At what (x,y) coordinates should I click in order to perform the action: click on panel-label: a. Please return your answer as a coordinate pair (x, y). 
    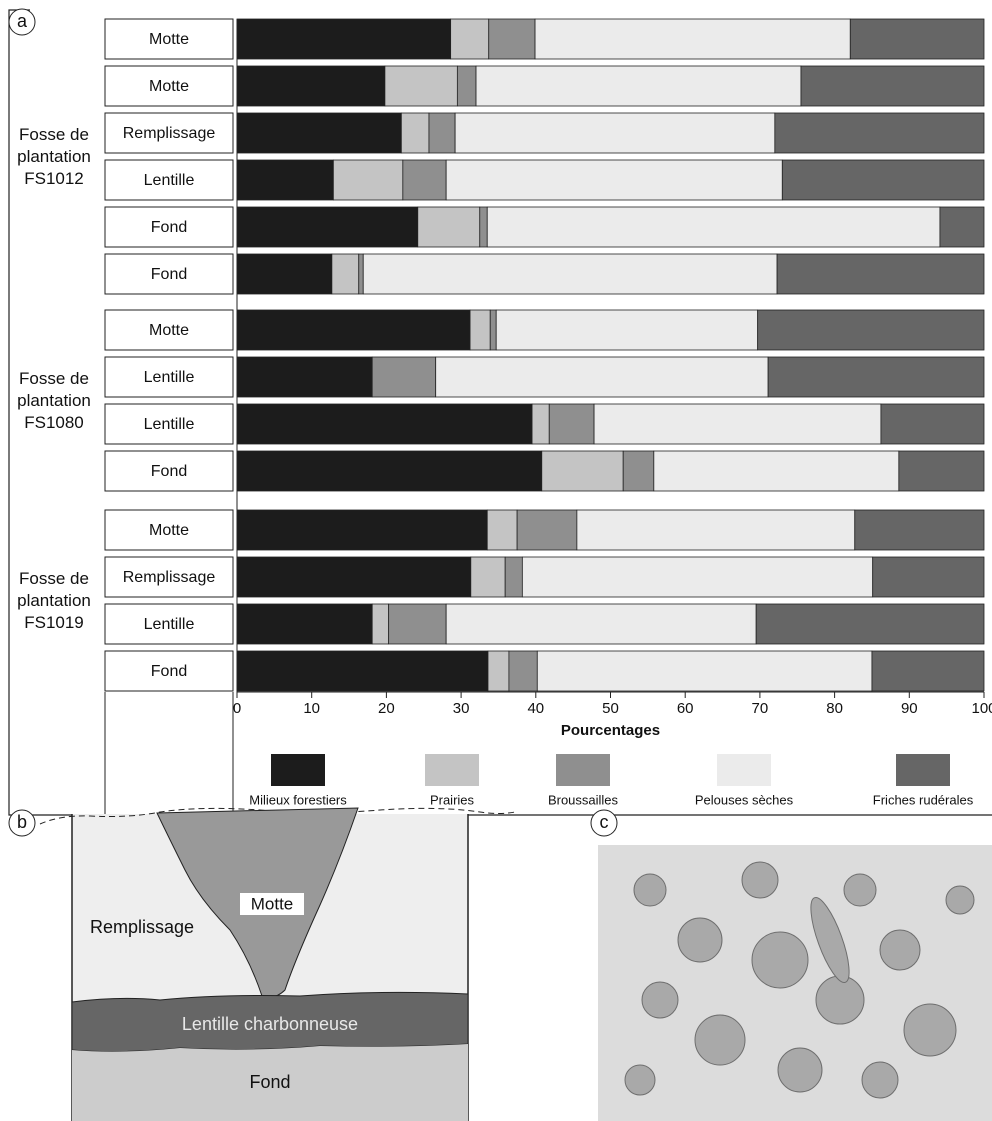
    Looking at the image, I should click on (22, 21).